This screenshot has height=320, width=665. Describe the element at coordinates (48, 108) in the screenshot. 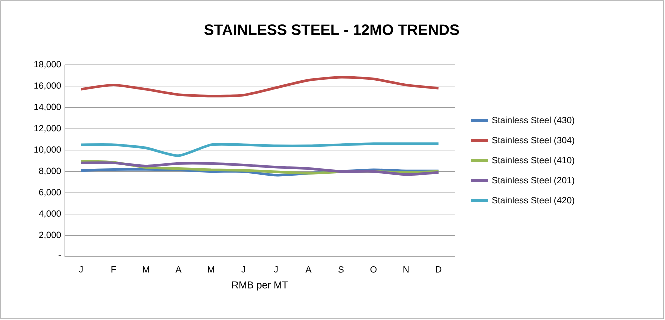

I see `y-tick-label: 14,000` at that location.